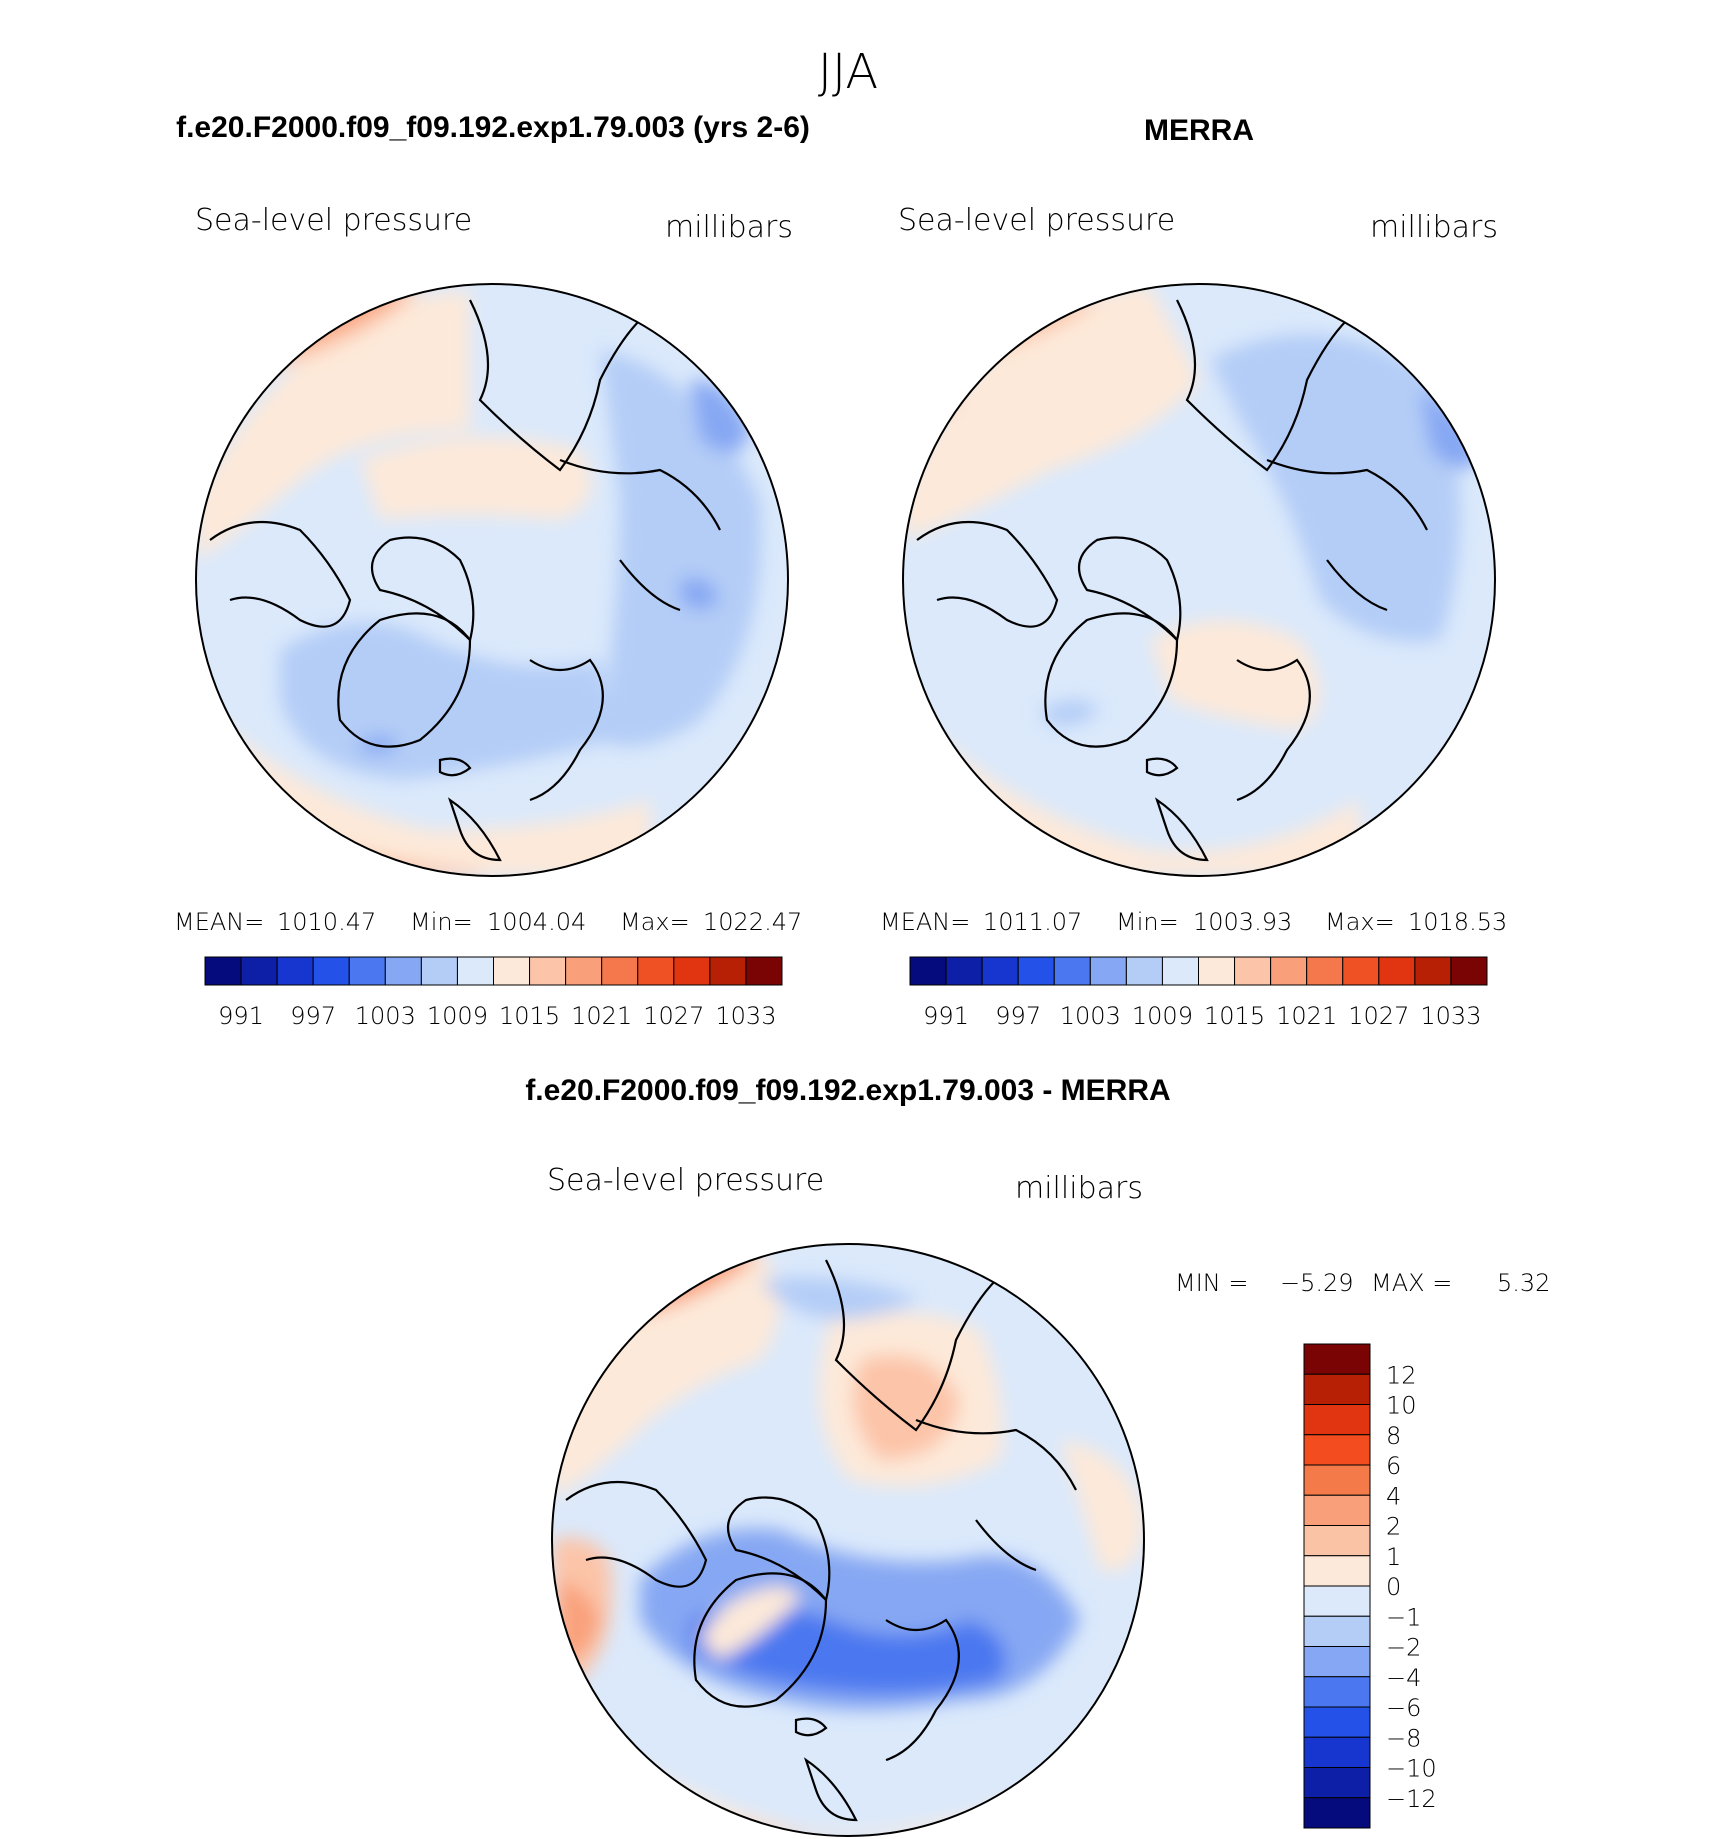  What do you see at coordinates (752, 922) in the screenshot?
I see `model-max-value: 1022.47` at bounding box center [752, 922].